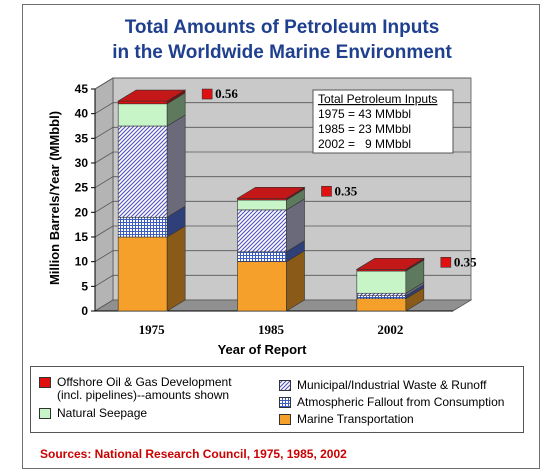  I want to click on legend-swatch-atmospheric, so click(285, 402).